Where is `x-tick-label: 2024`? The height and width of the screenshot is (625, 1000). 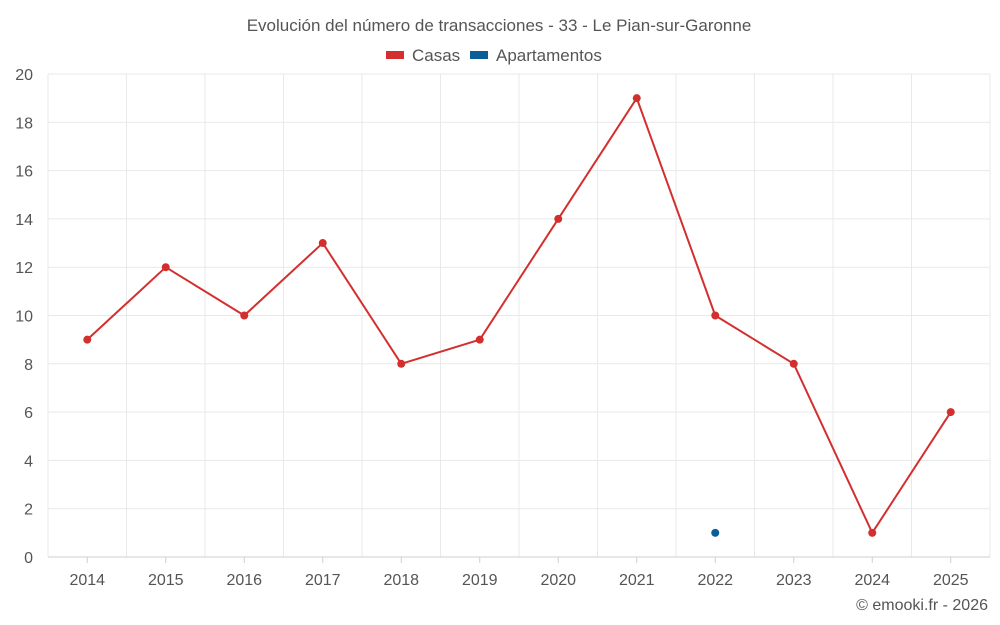 x-tick-label: 2024 is located at coordinates (872, 580).